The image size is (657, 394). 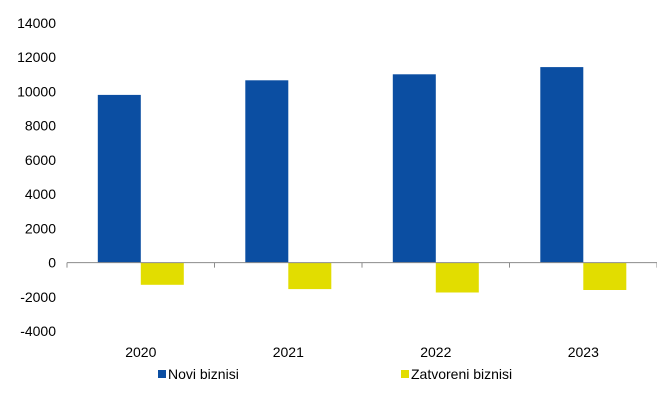 I want to click on bar-zatvoreni-biznisi-2022, so click(x=457, y=277).